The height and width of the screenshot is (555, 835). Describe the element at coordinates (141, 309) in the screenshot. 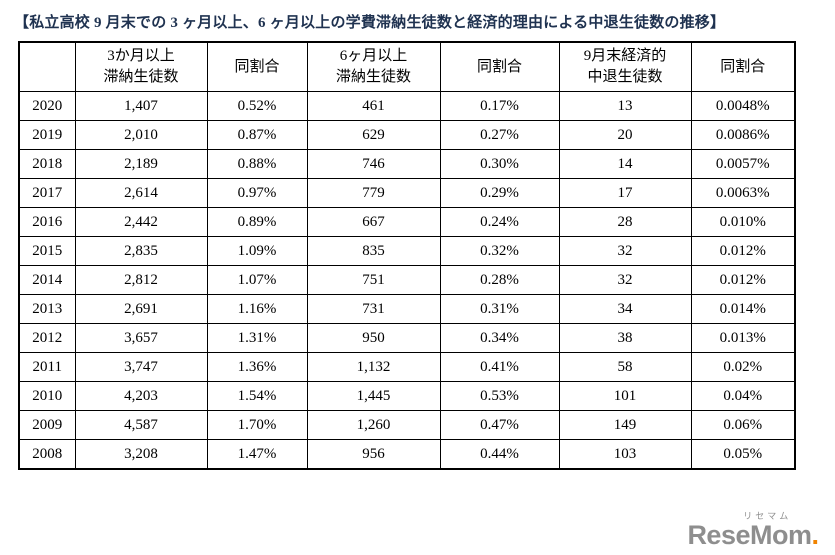

I see `value-cell: 2,691` at that location.